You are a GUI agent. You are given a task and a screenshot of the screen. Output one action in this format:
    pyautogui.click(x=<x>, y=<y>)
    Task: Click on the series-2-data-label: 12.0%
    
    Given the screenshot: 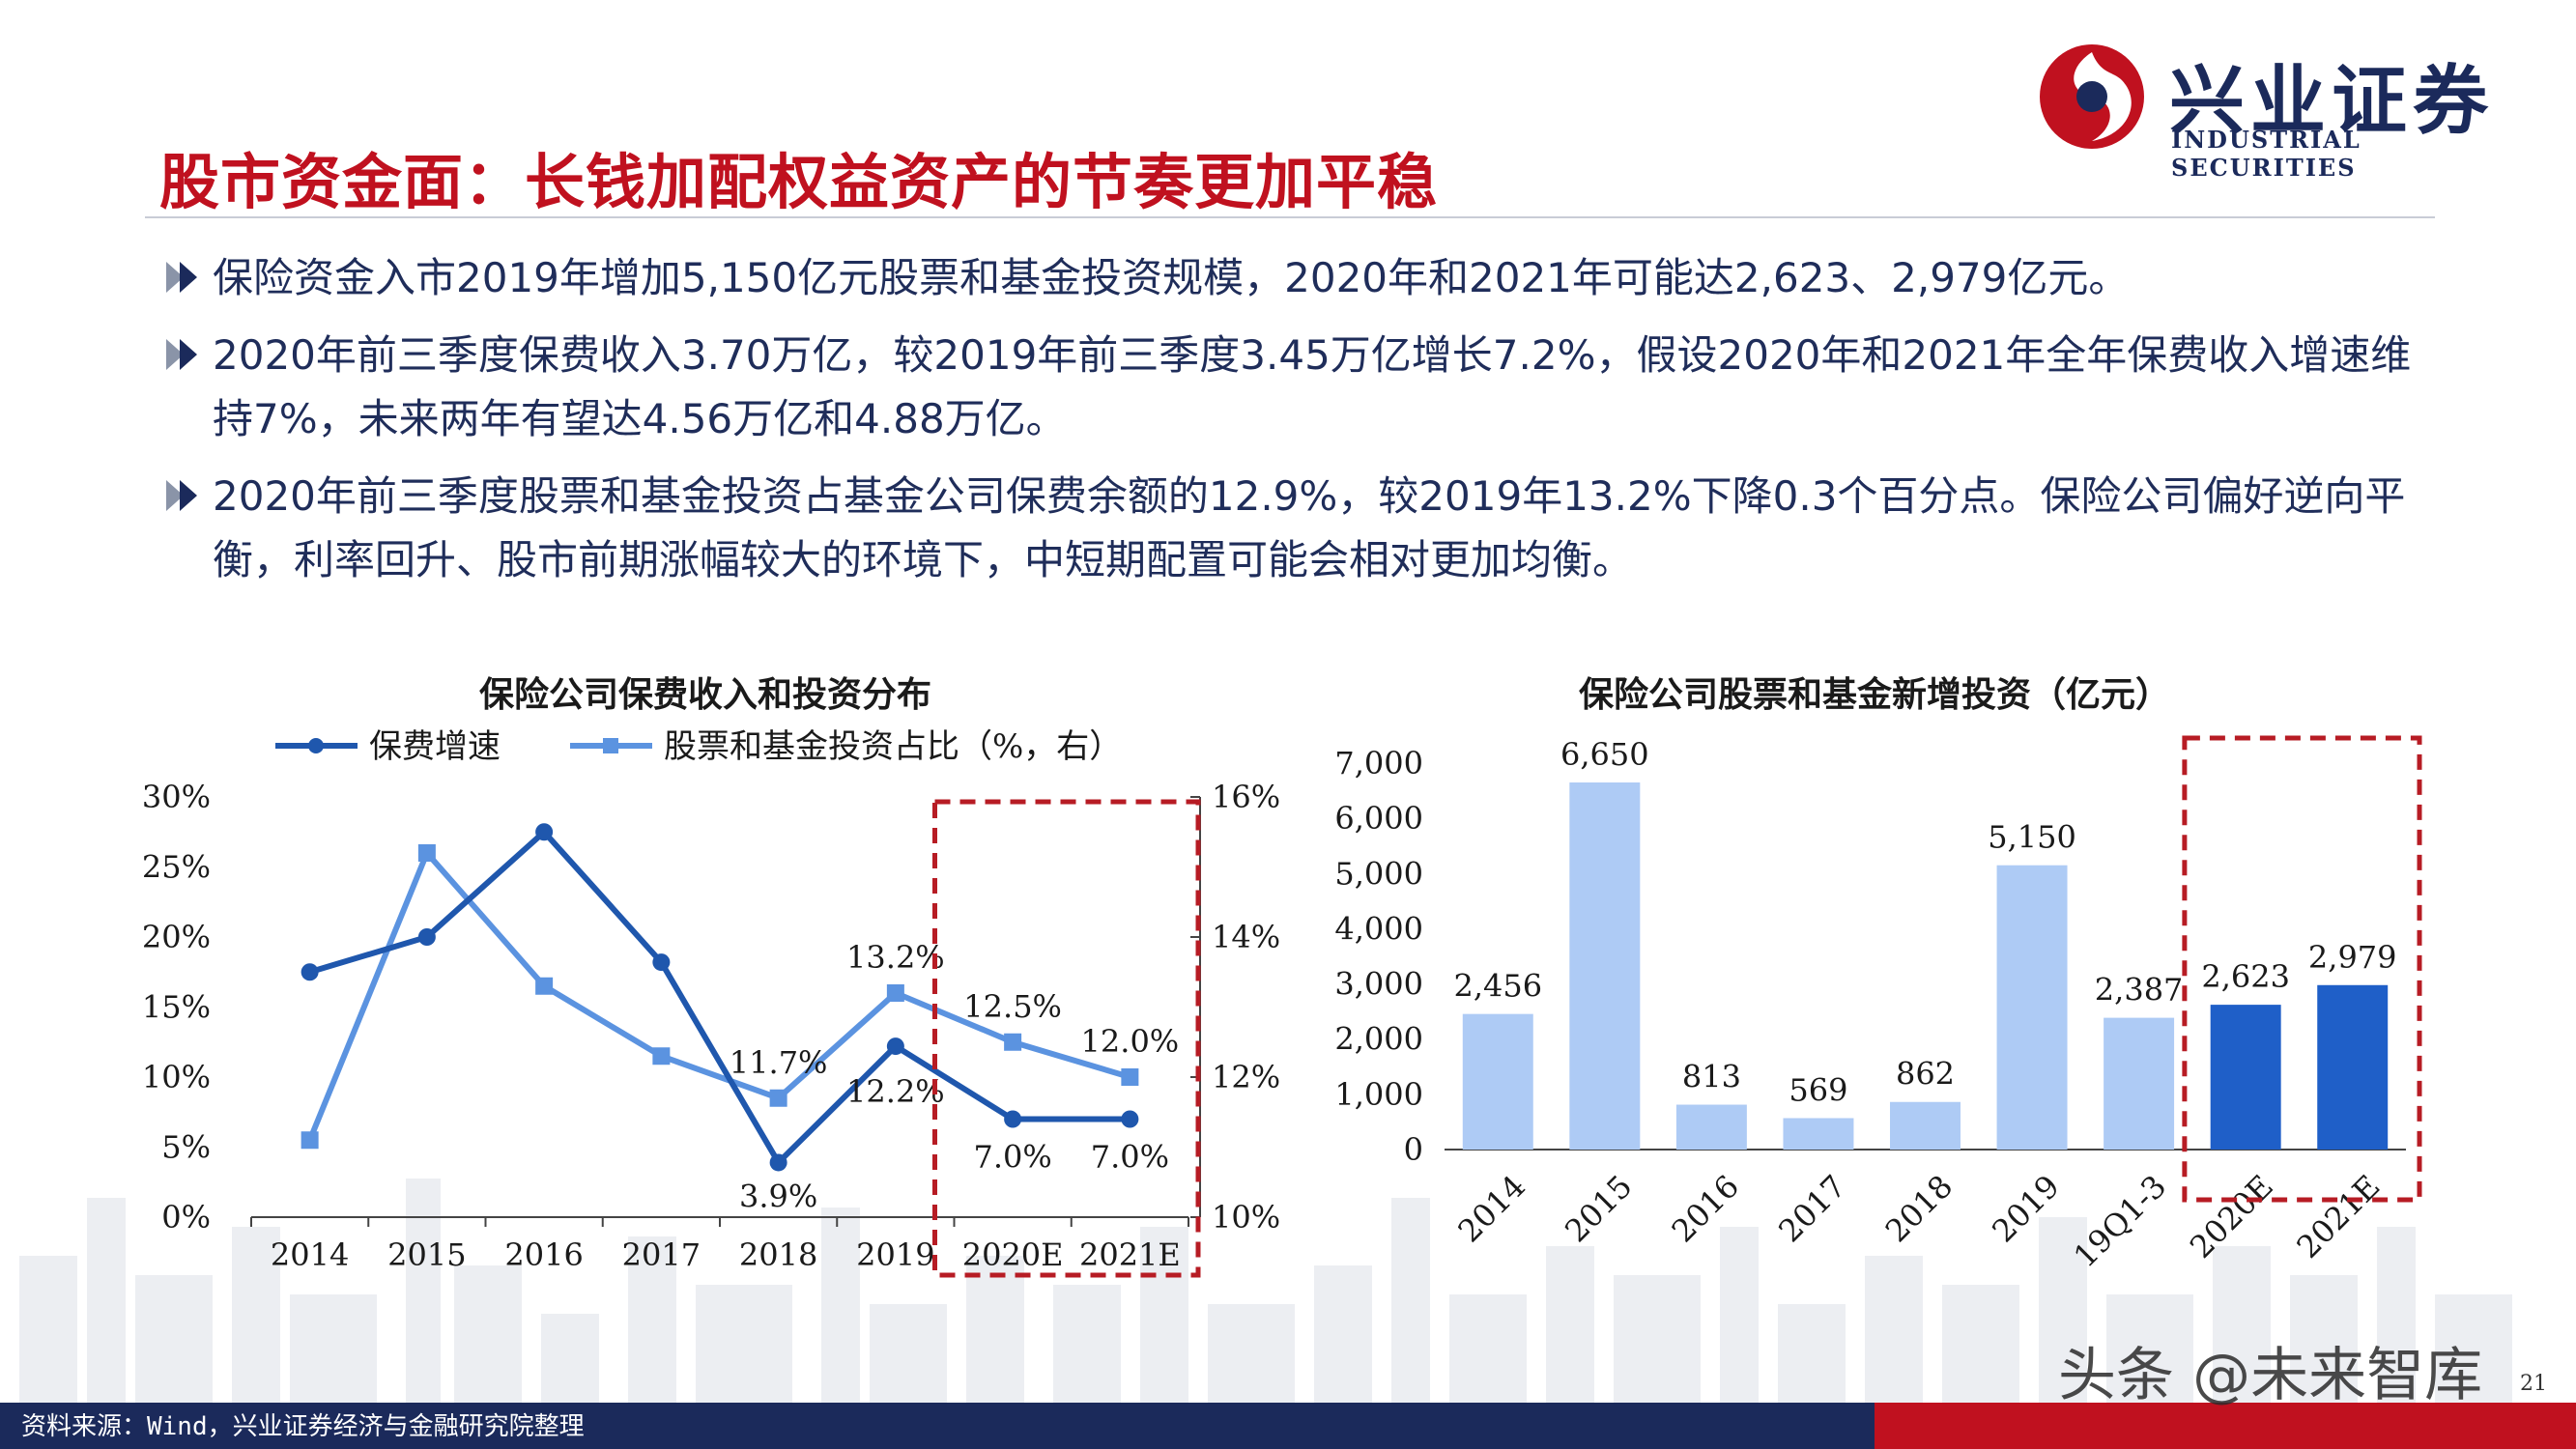 What is the action you would take?
    pyautogui.click(x=1131, y=1041)
    